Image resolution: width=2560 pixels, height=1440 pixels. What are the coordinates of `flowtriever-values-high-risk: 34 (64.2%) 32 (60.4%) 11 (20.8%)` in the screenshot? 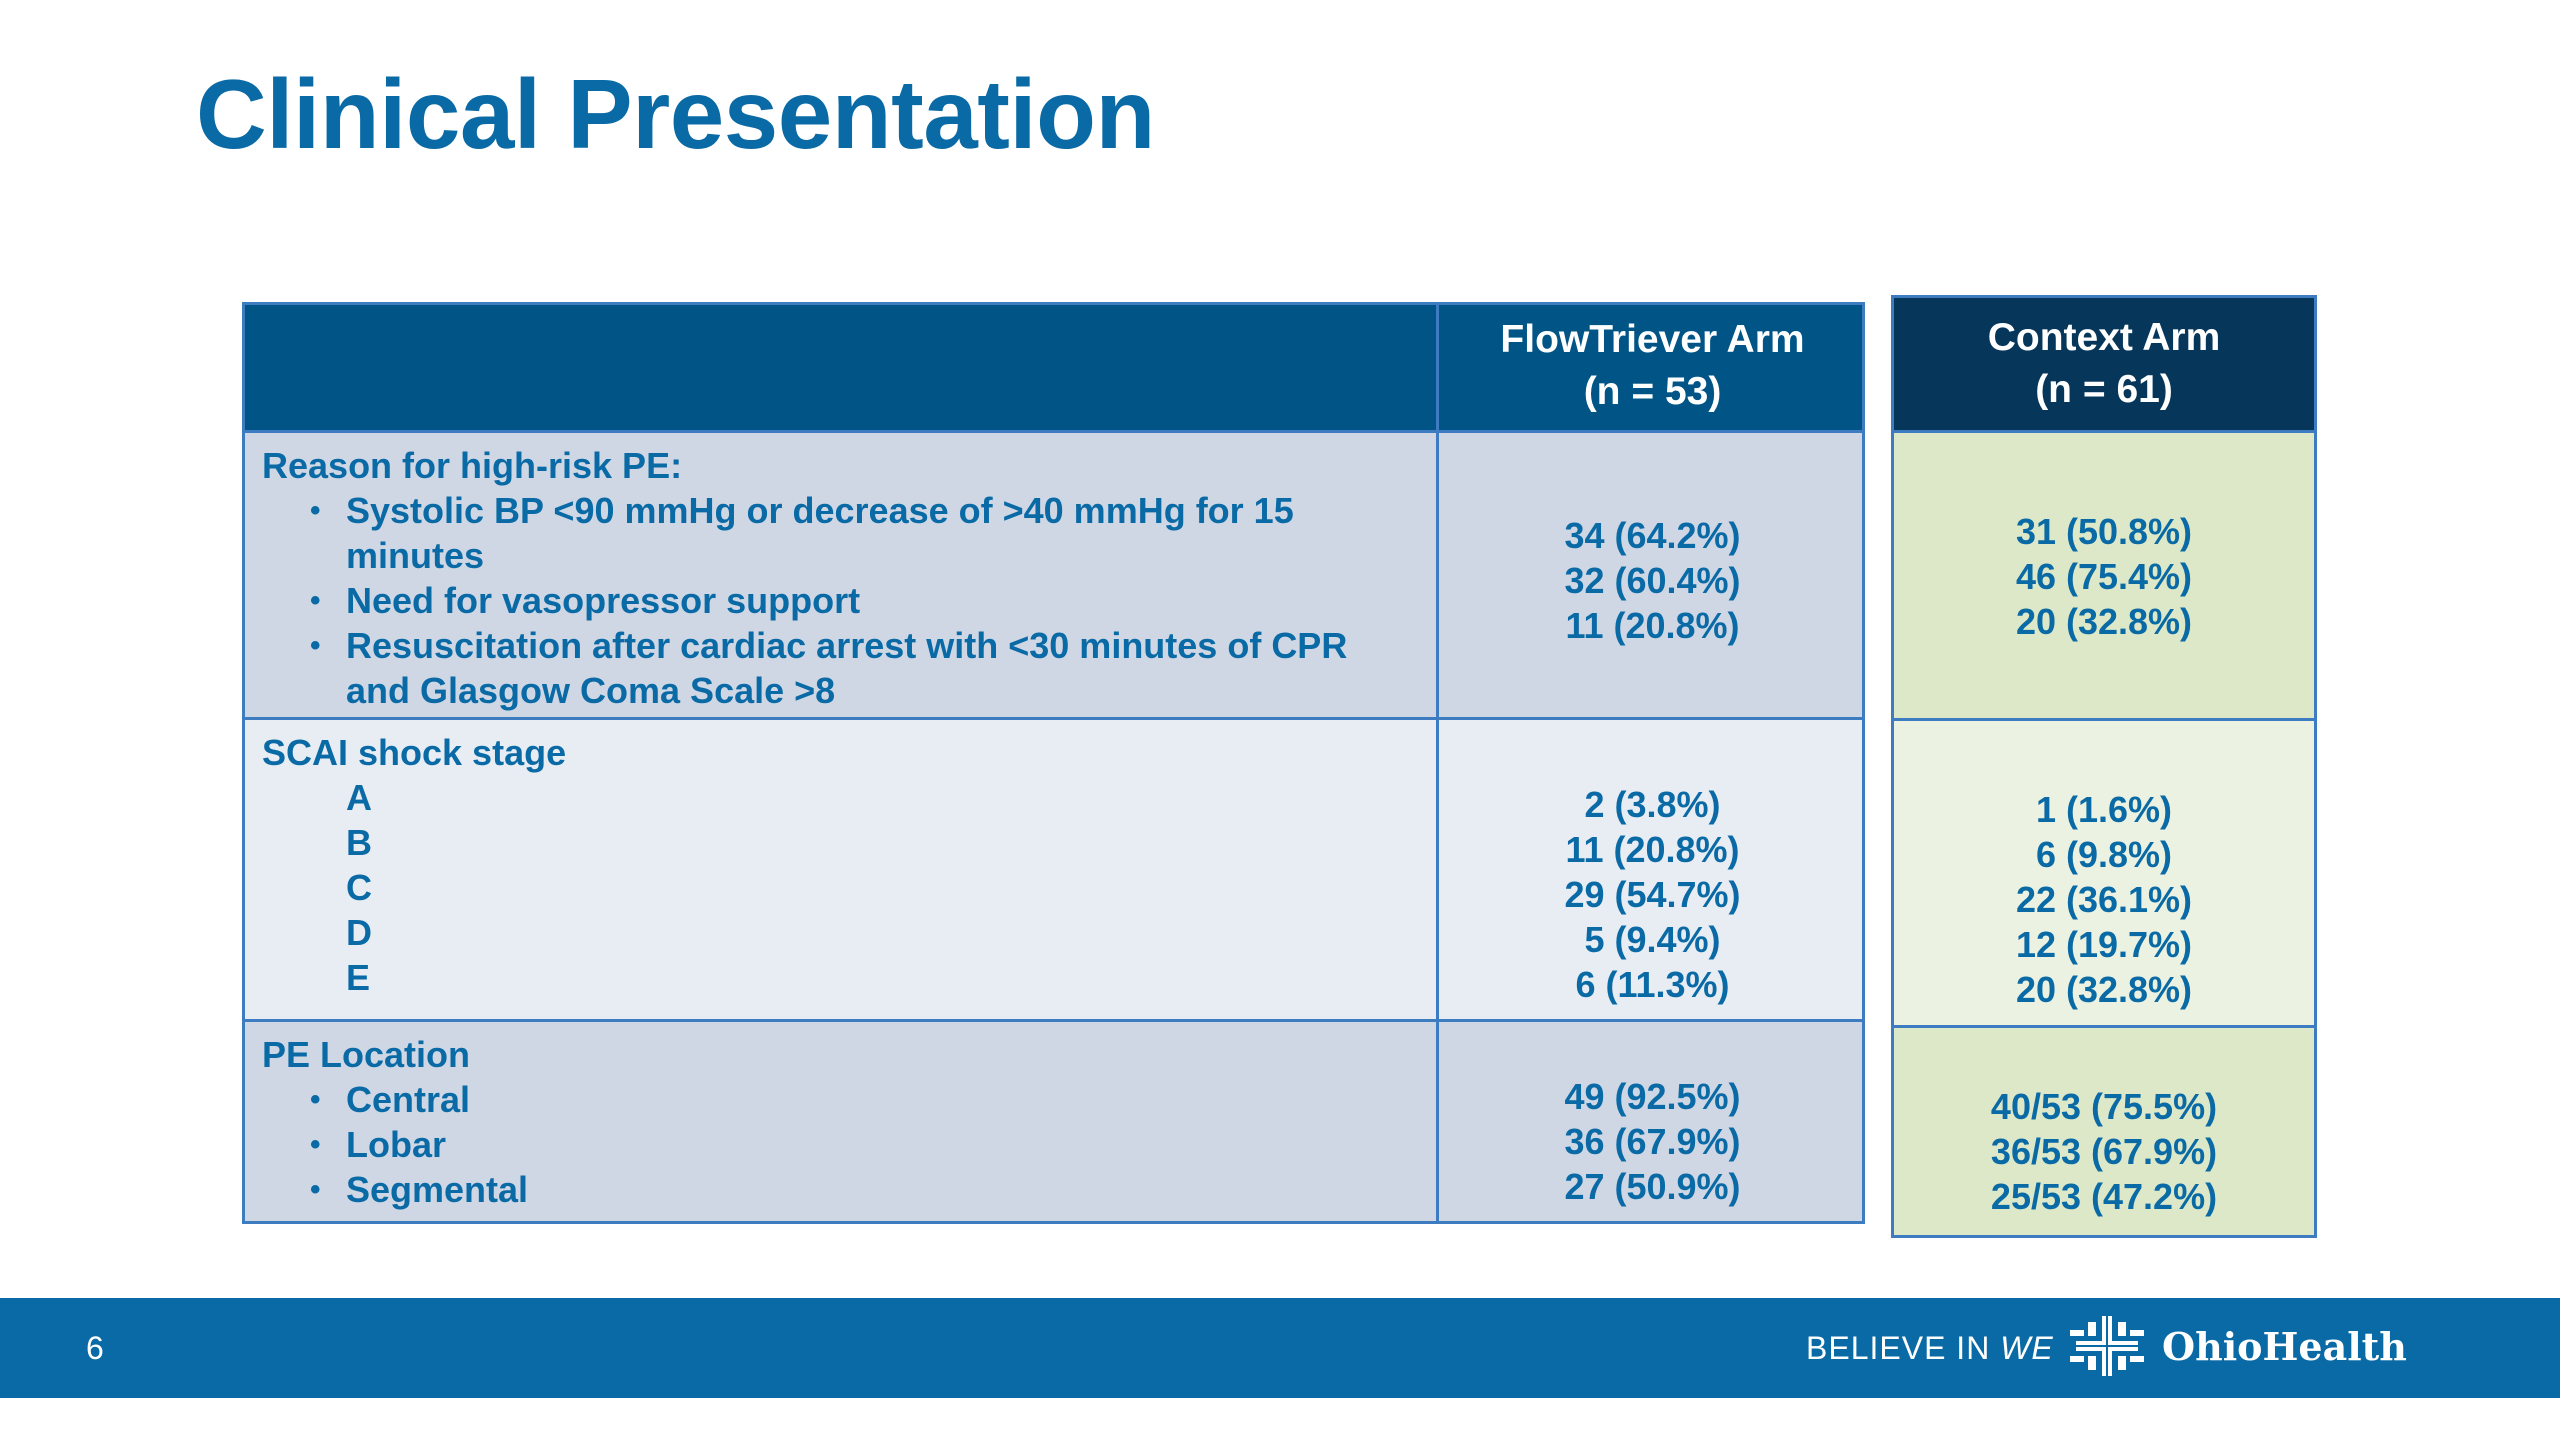 It's located at (1652, 580).